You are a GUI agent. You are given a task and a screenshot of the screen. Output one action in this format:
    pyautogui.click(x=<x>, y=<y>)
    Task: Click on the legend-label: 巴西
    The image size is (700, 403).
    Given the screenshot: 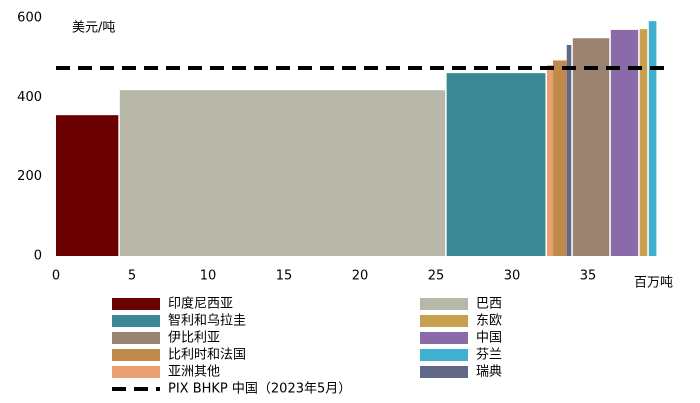 What is the action you would take?
    pyautogui.click(x=489, y=304)
    